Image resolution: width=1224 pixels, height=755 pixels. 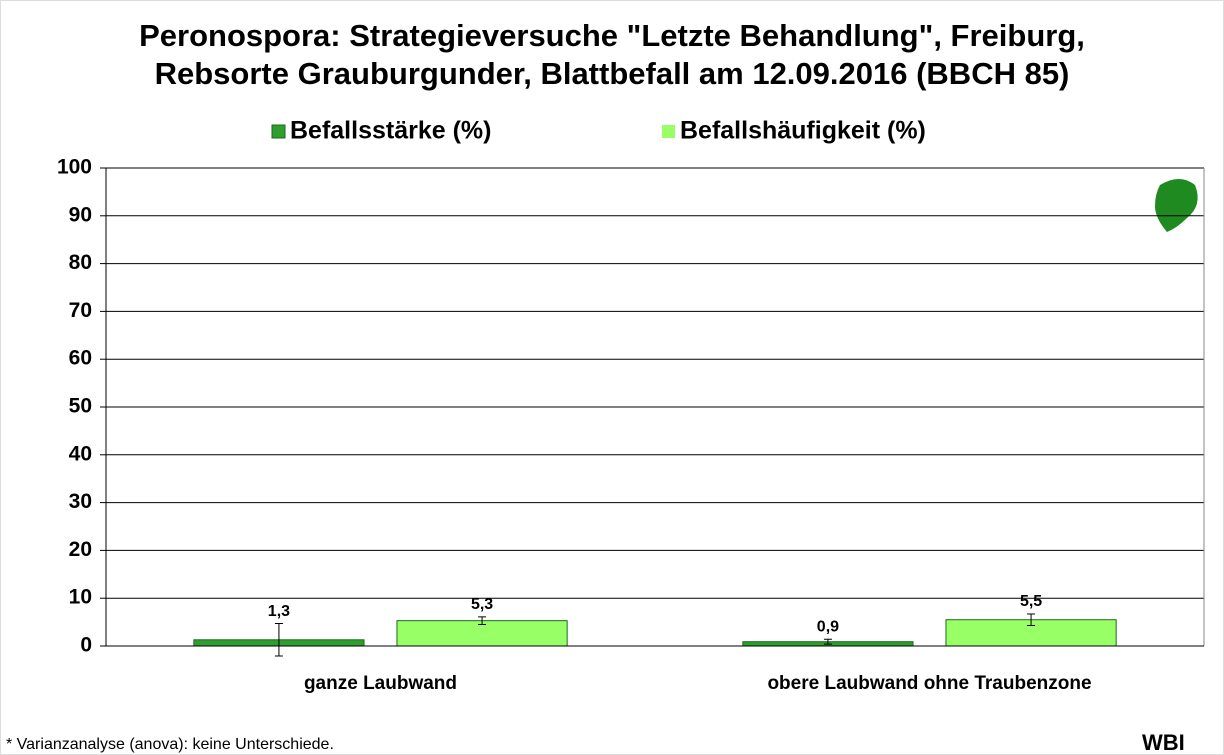 What do you see at coordinates (80, 214) in the screenshot?
I see `y-tick-label: 90` at bounding box center [80, 214].